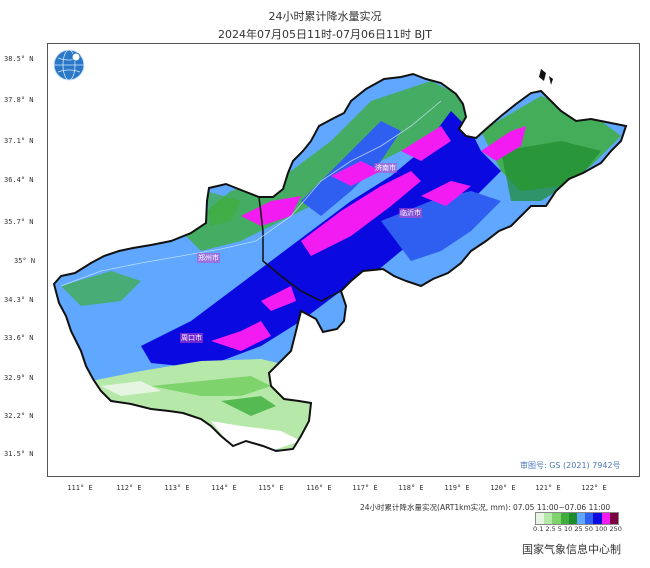 The height and width of the screenshot is (568, 650). Describe the element at coordinates (80, 488) in the screenshot. I see `x-tick-label: 111° E` at that location.